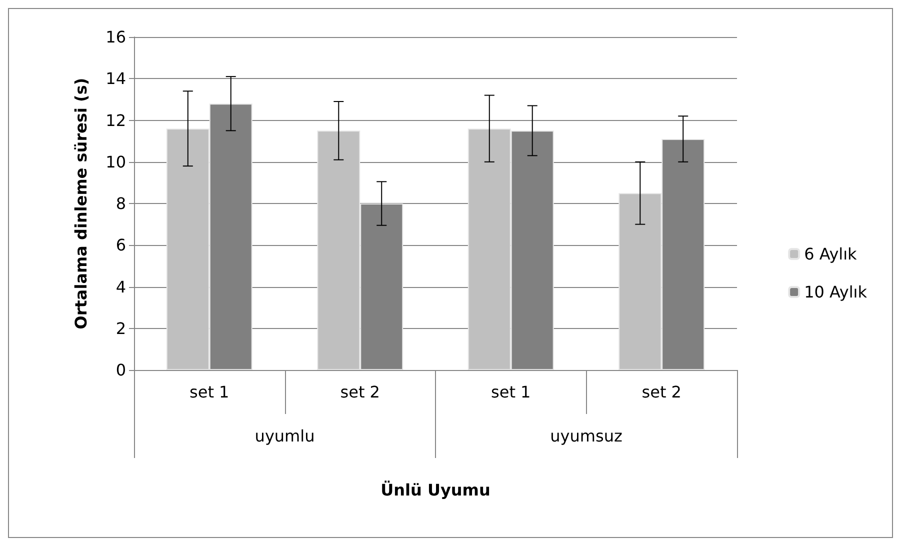 The width and height of the screenshot is (901, 546). Describe the element at coordinates (435, 490) in the screenshot. I see `x-axis-title: Ünlü Uyumu` at that location.